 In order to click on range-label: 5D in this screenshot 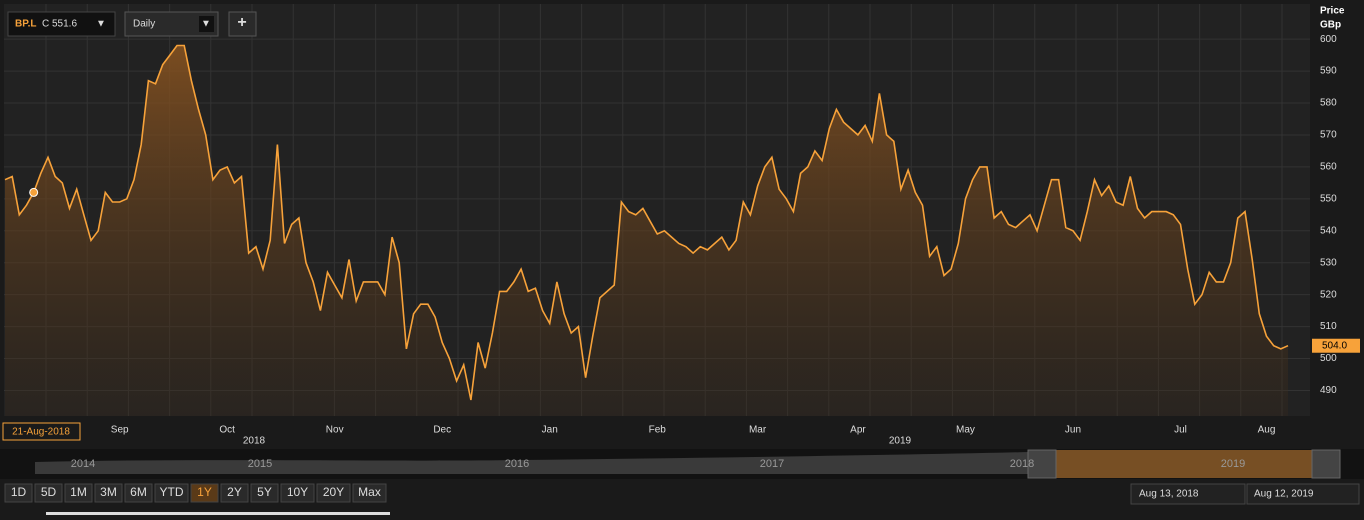, I will do `click(49, 492)`.